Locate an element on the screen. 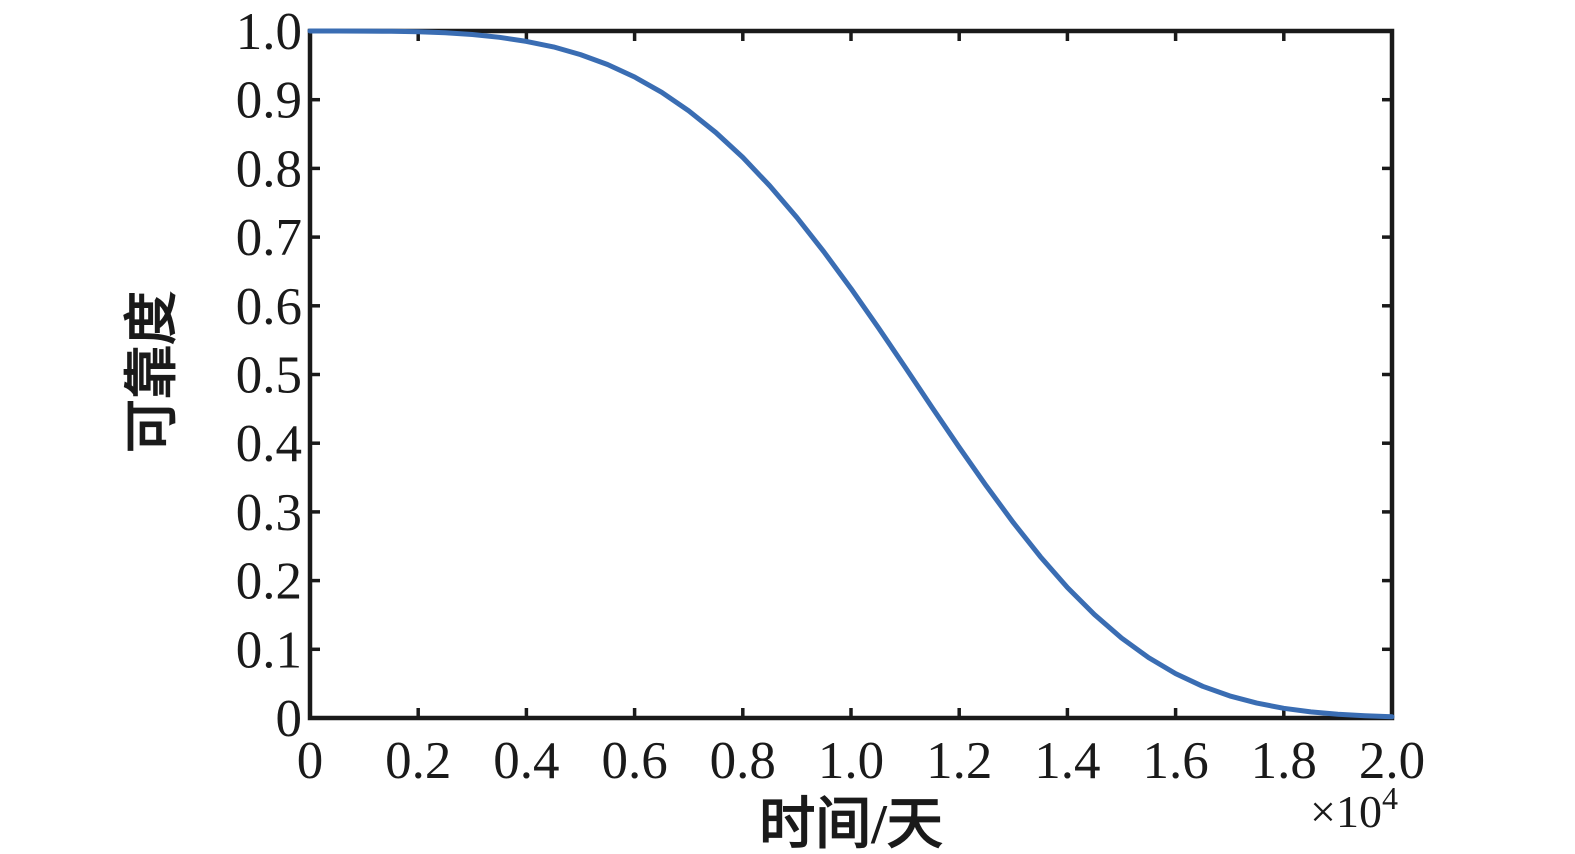  x-axis-label: 时间/天 is located at coordinates (851, 824).